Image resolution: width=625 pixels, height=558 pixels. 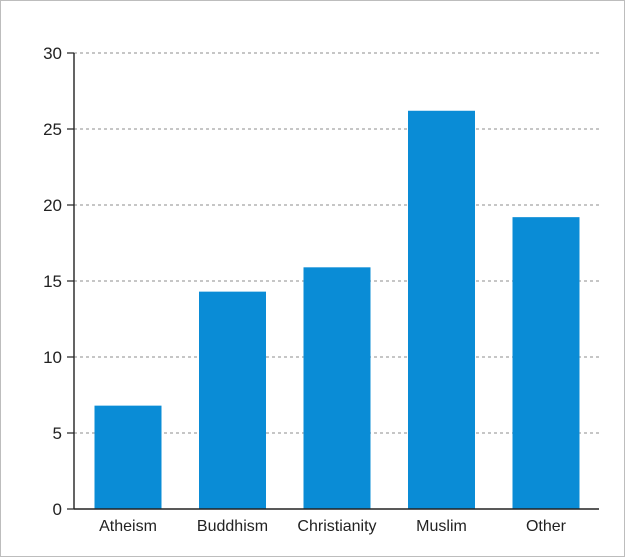 What do you see at coordinates (57, 509) in the screenshot?
I see `y-tick-label: 0` at bounding box center [57, 509].